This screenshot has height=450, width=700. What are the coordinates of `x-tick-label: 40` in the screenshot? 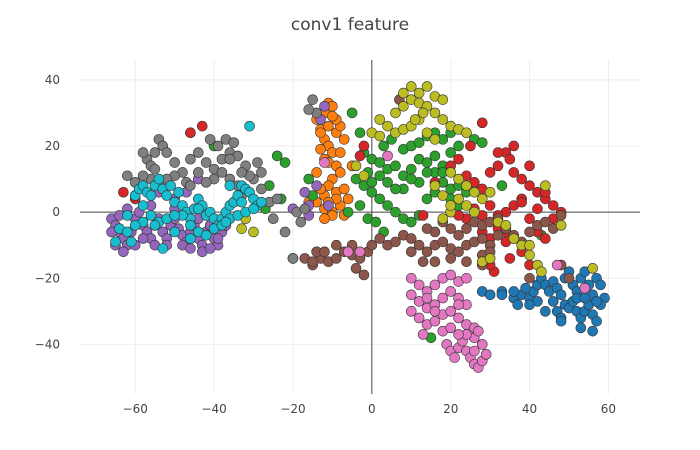 It's located at (529, 409).